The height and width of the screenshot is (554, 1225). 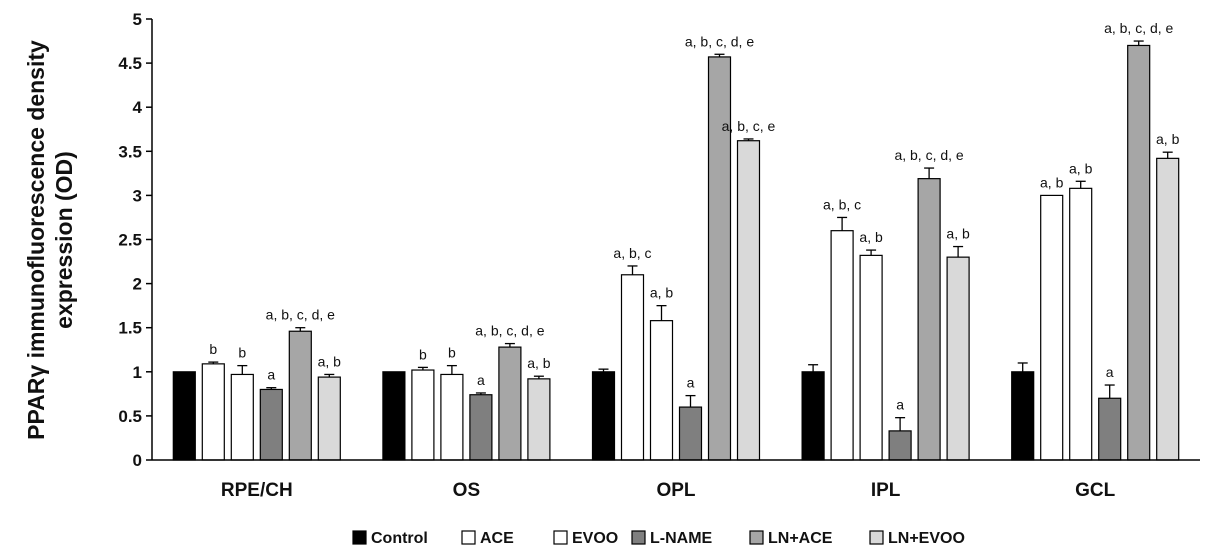 What do you see at coordinates (800, 538) in the screenshot?
I see `legend-label: LN+ACE` at bounding box center [800, 538].